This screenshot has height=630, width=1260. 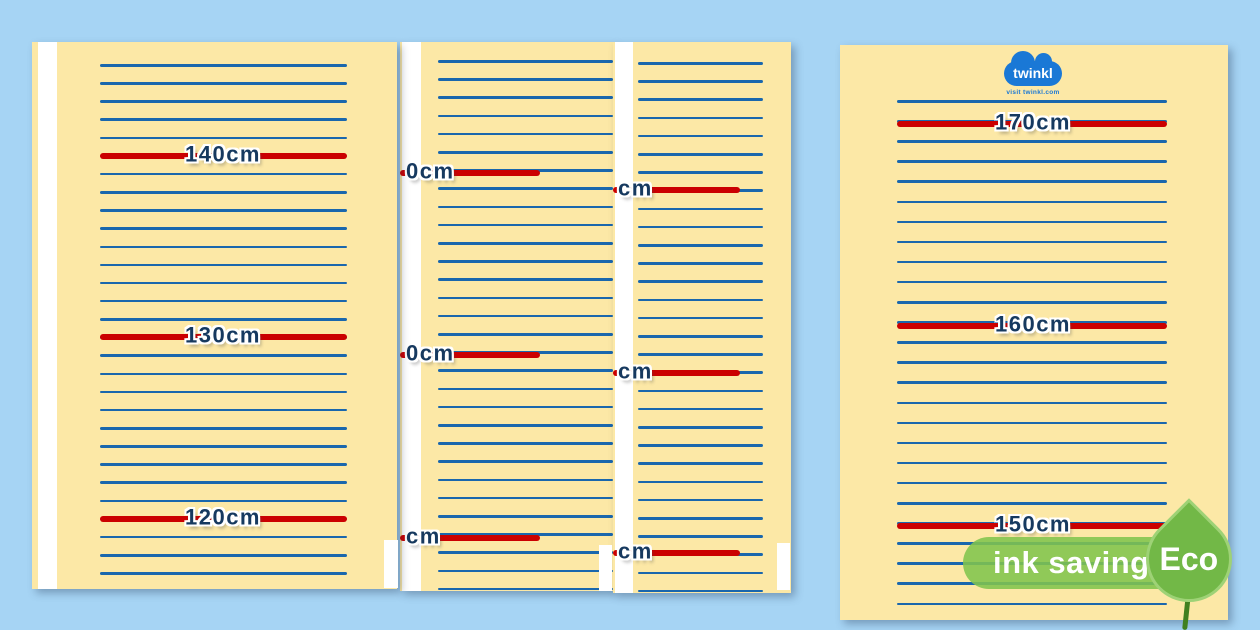 I want to click on twinkl-cloud-icon: twinkl, so click(x=1033, y=68).